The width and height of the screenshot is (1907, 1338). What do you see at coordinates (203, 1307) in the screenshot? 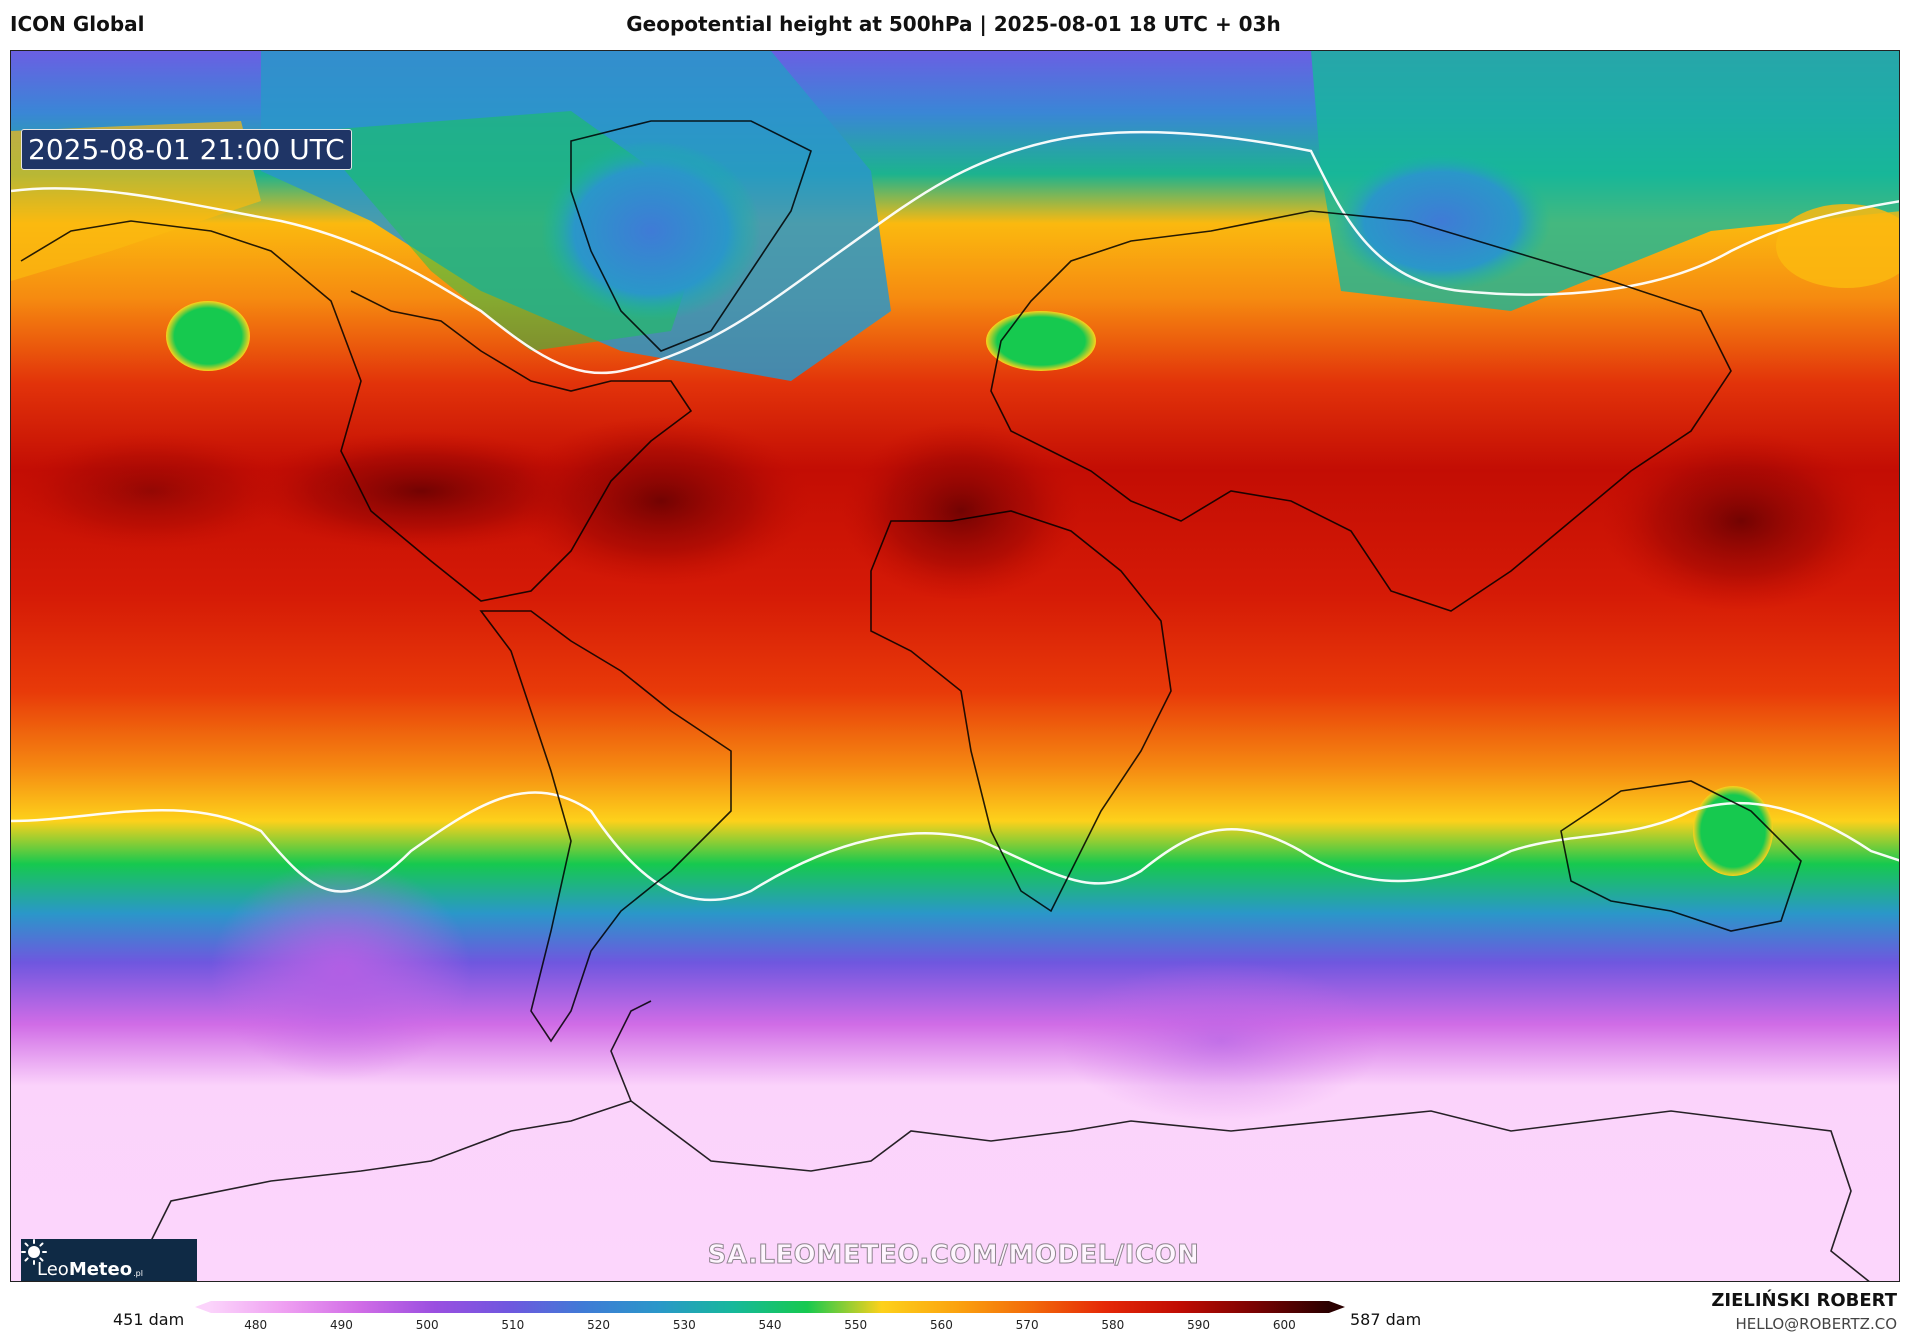
I see `colorbar-min-arrow` at bounding box center [203, 1307].